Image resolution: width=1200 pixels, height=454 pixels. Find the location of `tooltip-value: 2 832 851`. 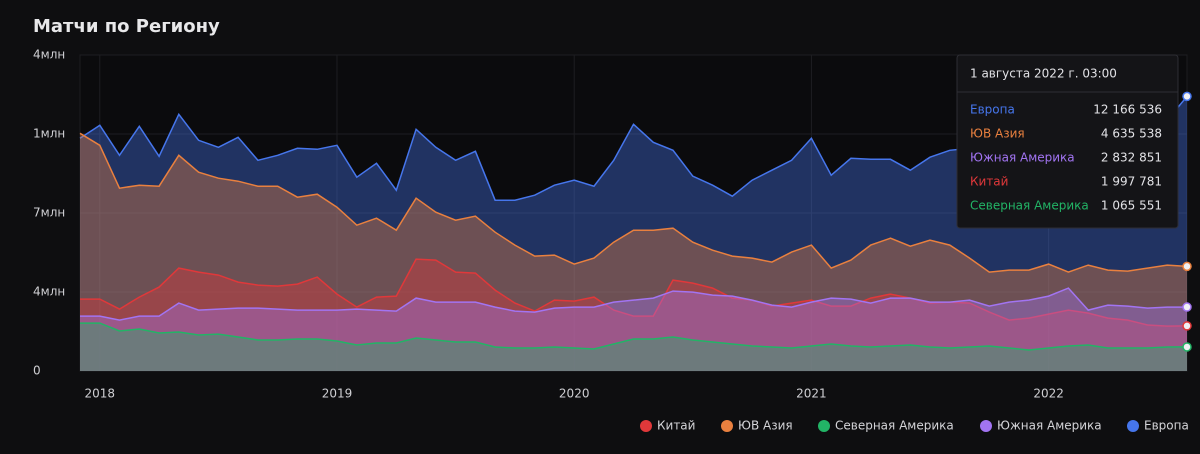

tooltip-value: 2 832 851 is located at coordinates (1131, 158).